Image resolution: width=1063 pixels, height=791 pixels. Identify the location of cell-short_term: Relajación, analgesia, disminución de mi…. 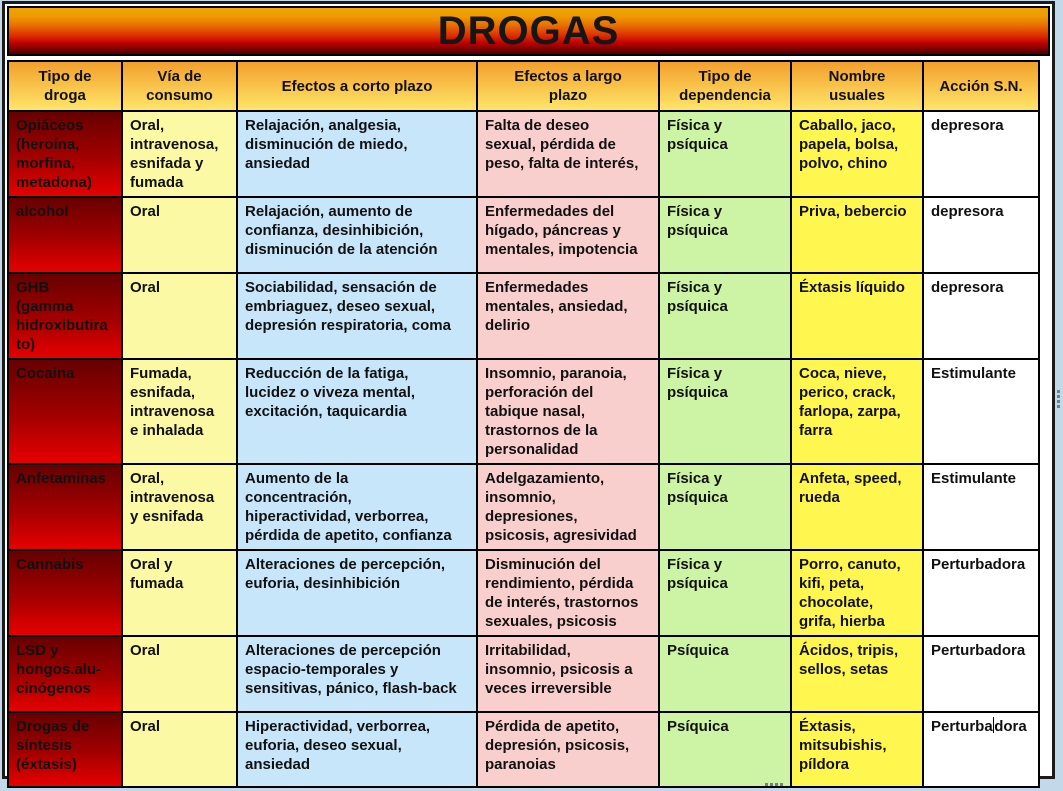
(357, 154).